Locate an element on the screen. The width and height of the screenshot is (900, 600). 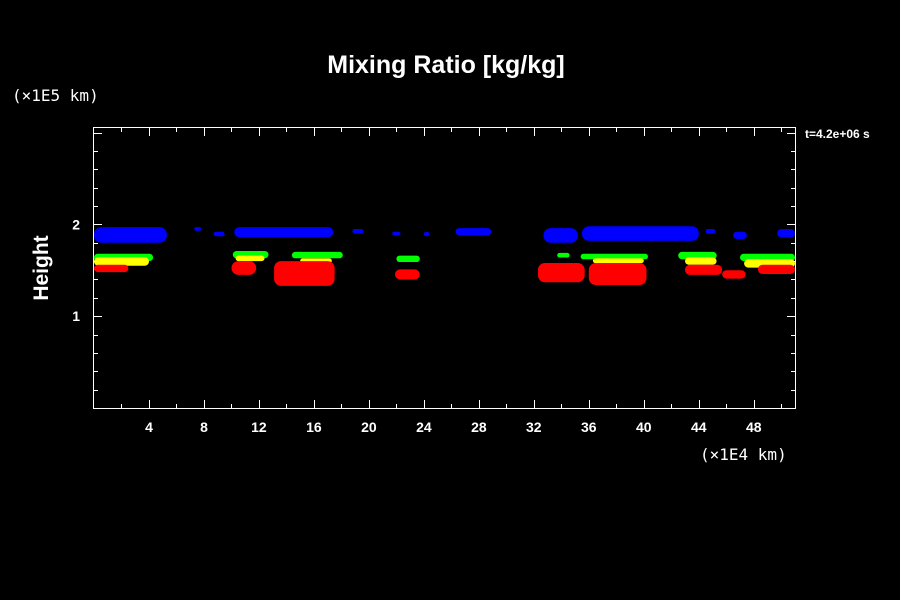
x-tick-label: 8 is located at coordinates (204, 427).